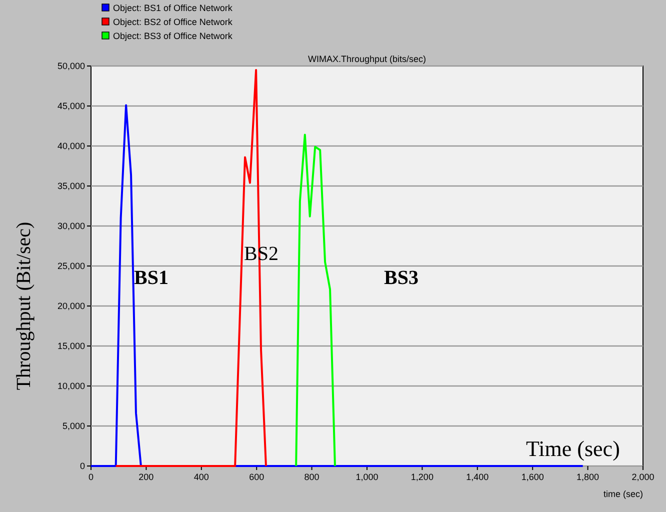 The height and width of the screenshot is (512, 666). I want to click on y-tick-label: 30,000, so click(71, 226).